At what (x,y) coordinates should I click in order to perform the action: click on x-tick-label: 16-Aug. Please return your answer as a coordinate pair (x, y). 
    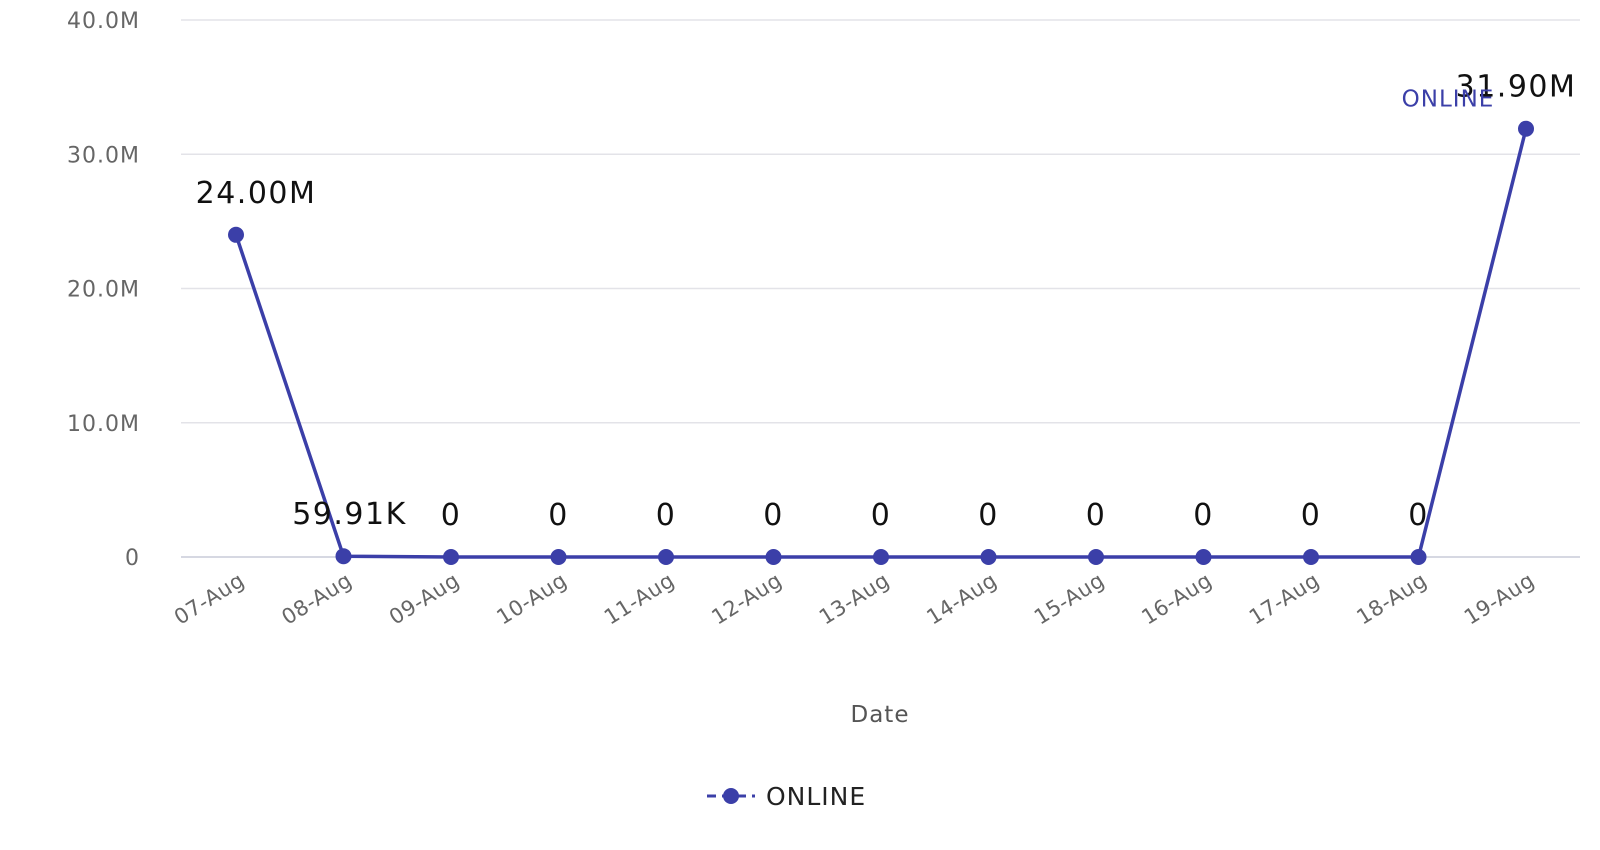
    Looking at the image, I should click on (1176, 599).